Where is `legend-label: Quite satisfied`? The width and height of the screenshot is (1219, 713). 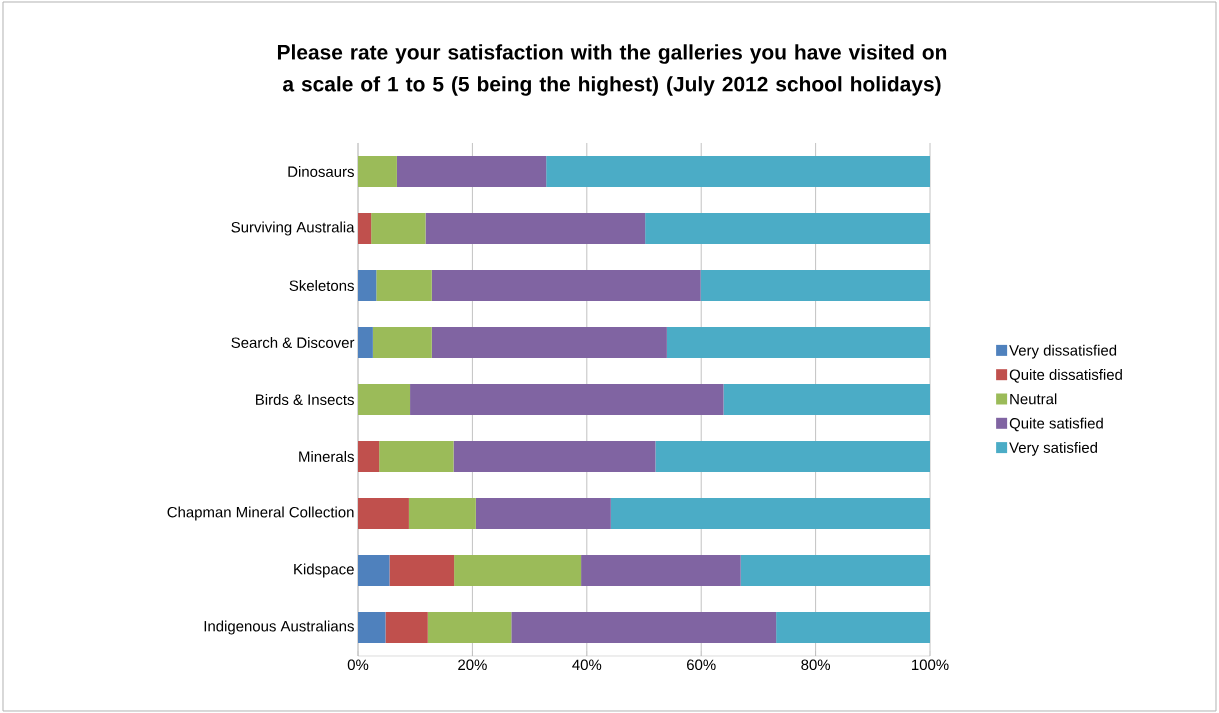 legend-label: Quite satisfied is located at coordinates (1056, 424).